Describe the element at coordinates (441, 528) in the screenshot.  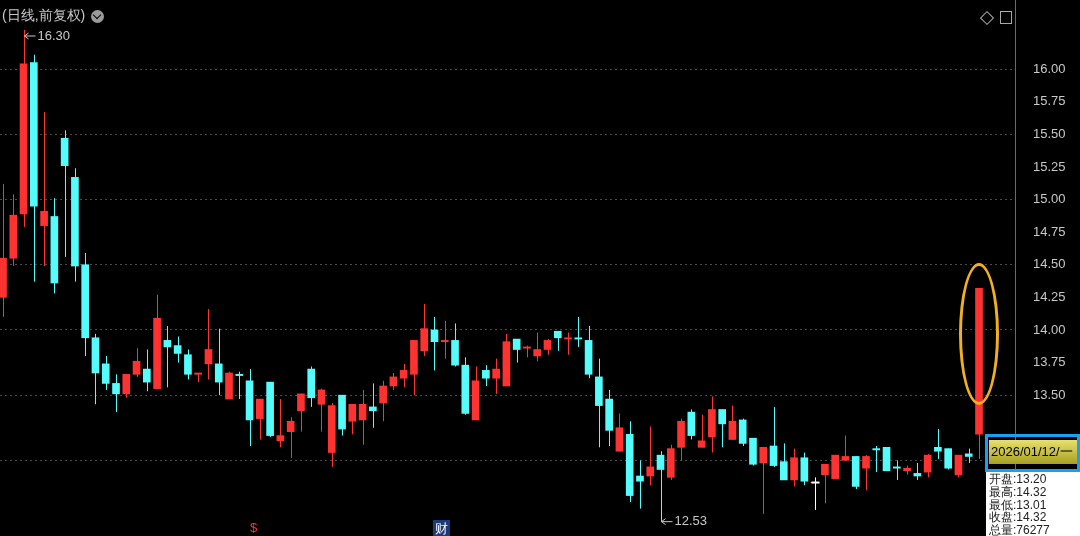
I see `annotation: 财` at that location.